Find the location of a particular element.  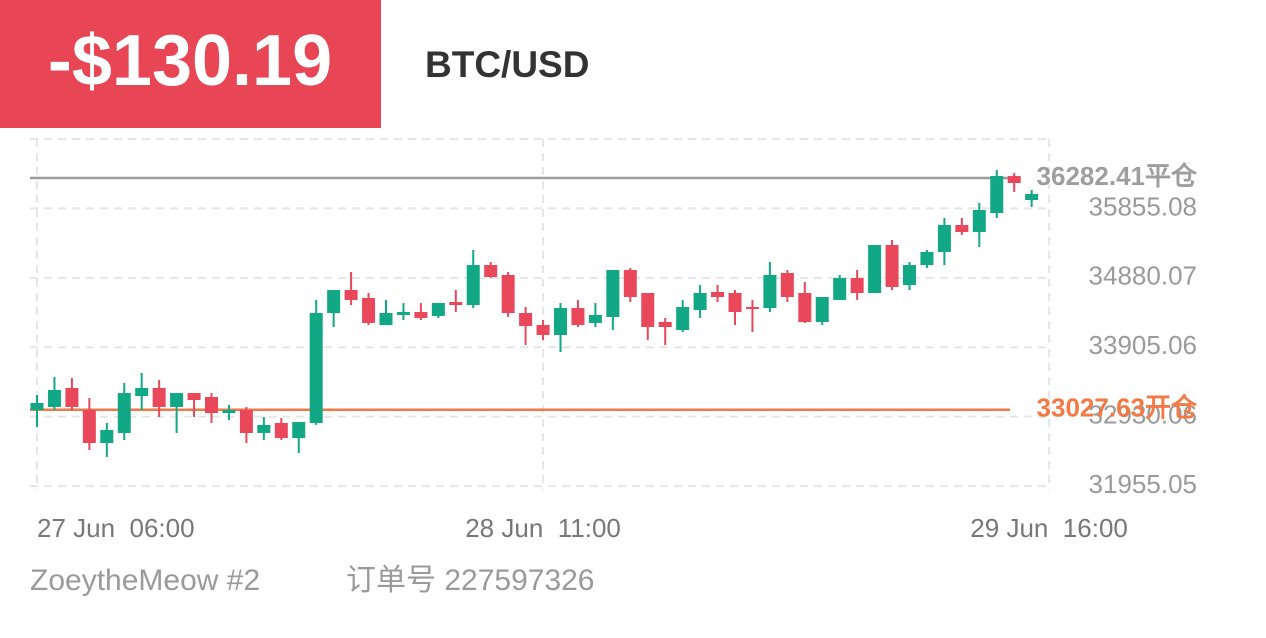

pnl-badge is located at coordinates (190, 64).